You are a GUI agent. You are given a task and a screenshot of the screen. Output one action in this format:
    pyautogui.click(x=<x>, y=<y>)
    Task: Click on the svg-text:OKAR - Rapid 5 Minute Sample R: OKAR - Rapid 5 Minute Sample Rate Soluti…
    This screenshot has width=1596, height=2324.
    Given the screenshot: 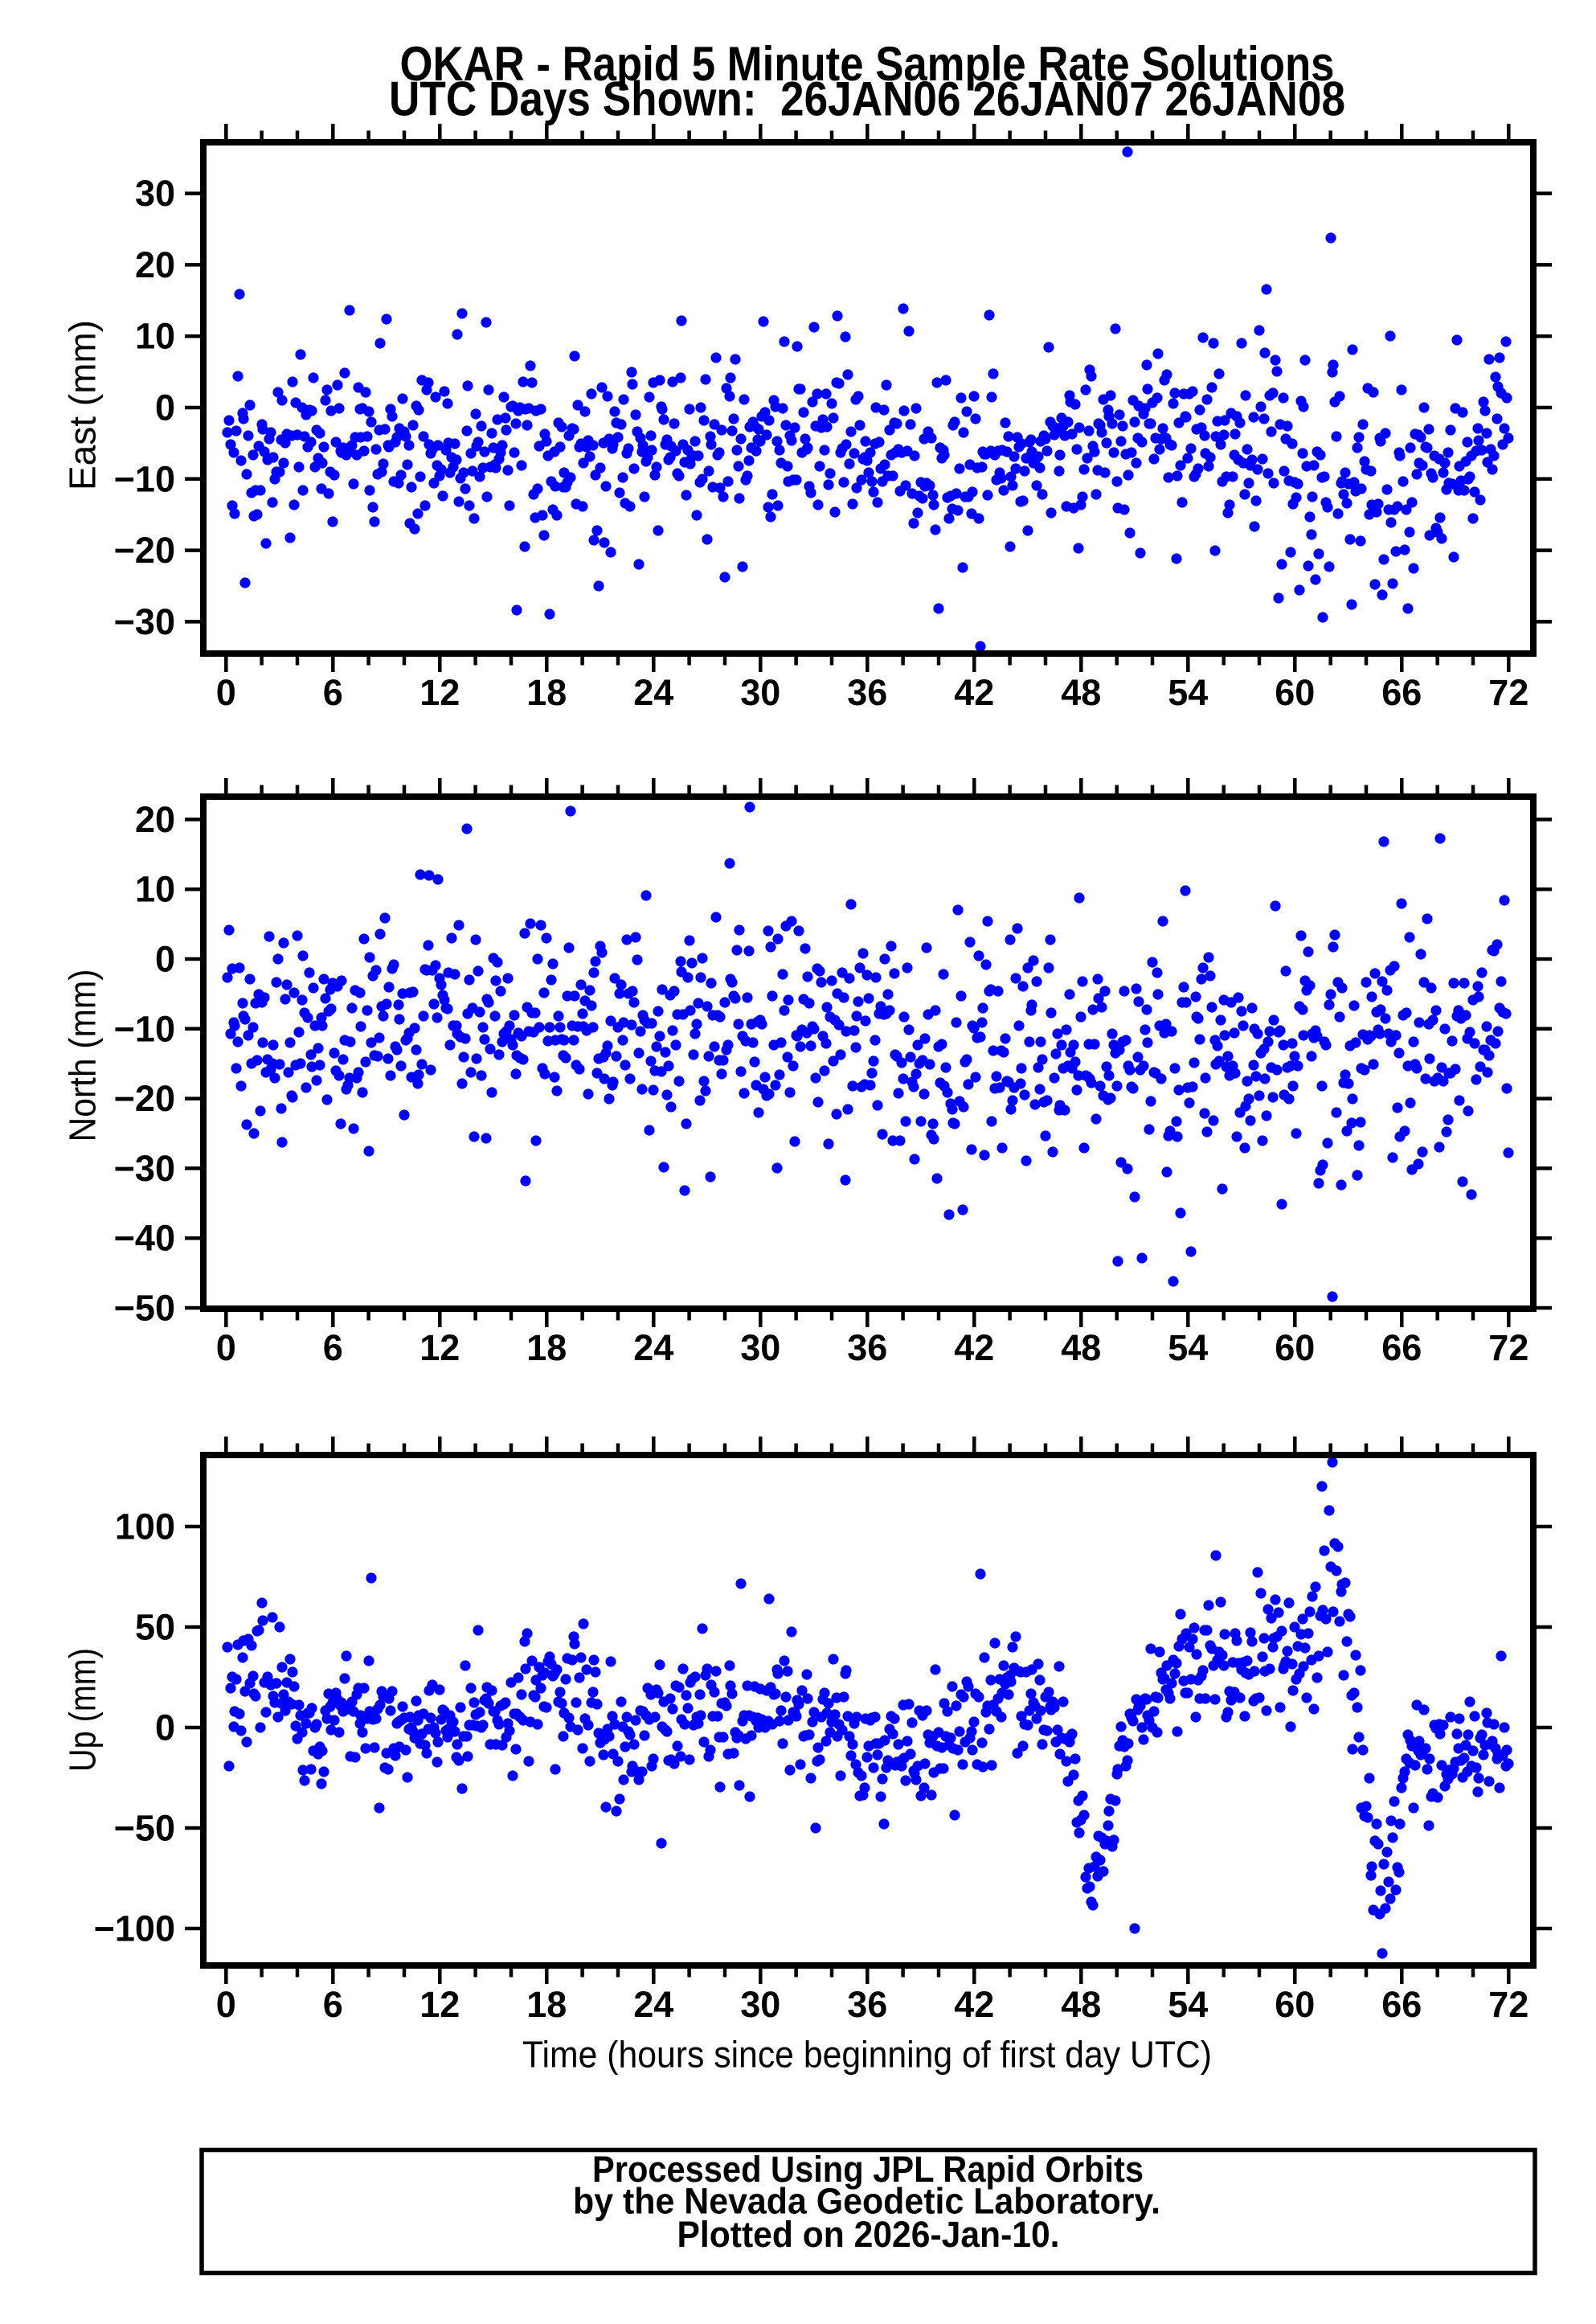 What is the action you would take?
    pyautogui.click(x=867, y=64)
    